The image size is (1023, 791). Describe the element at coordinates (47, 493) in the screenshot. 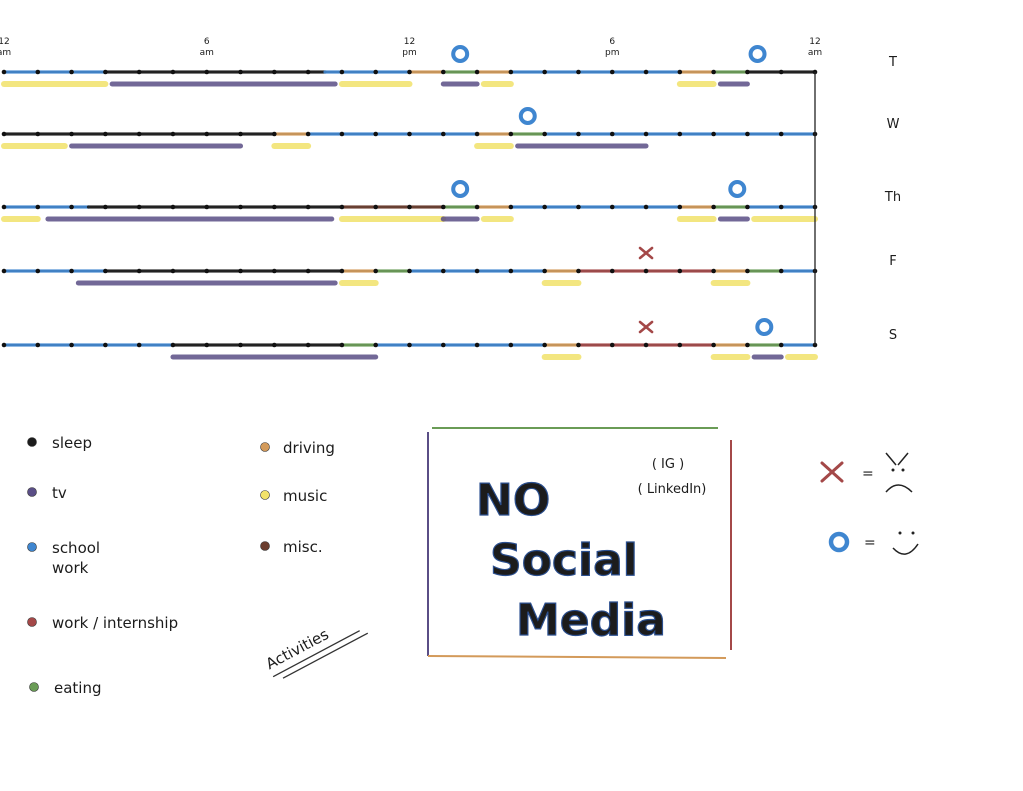

I see `legend-item-tv: tv` at that location.